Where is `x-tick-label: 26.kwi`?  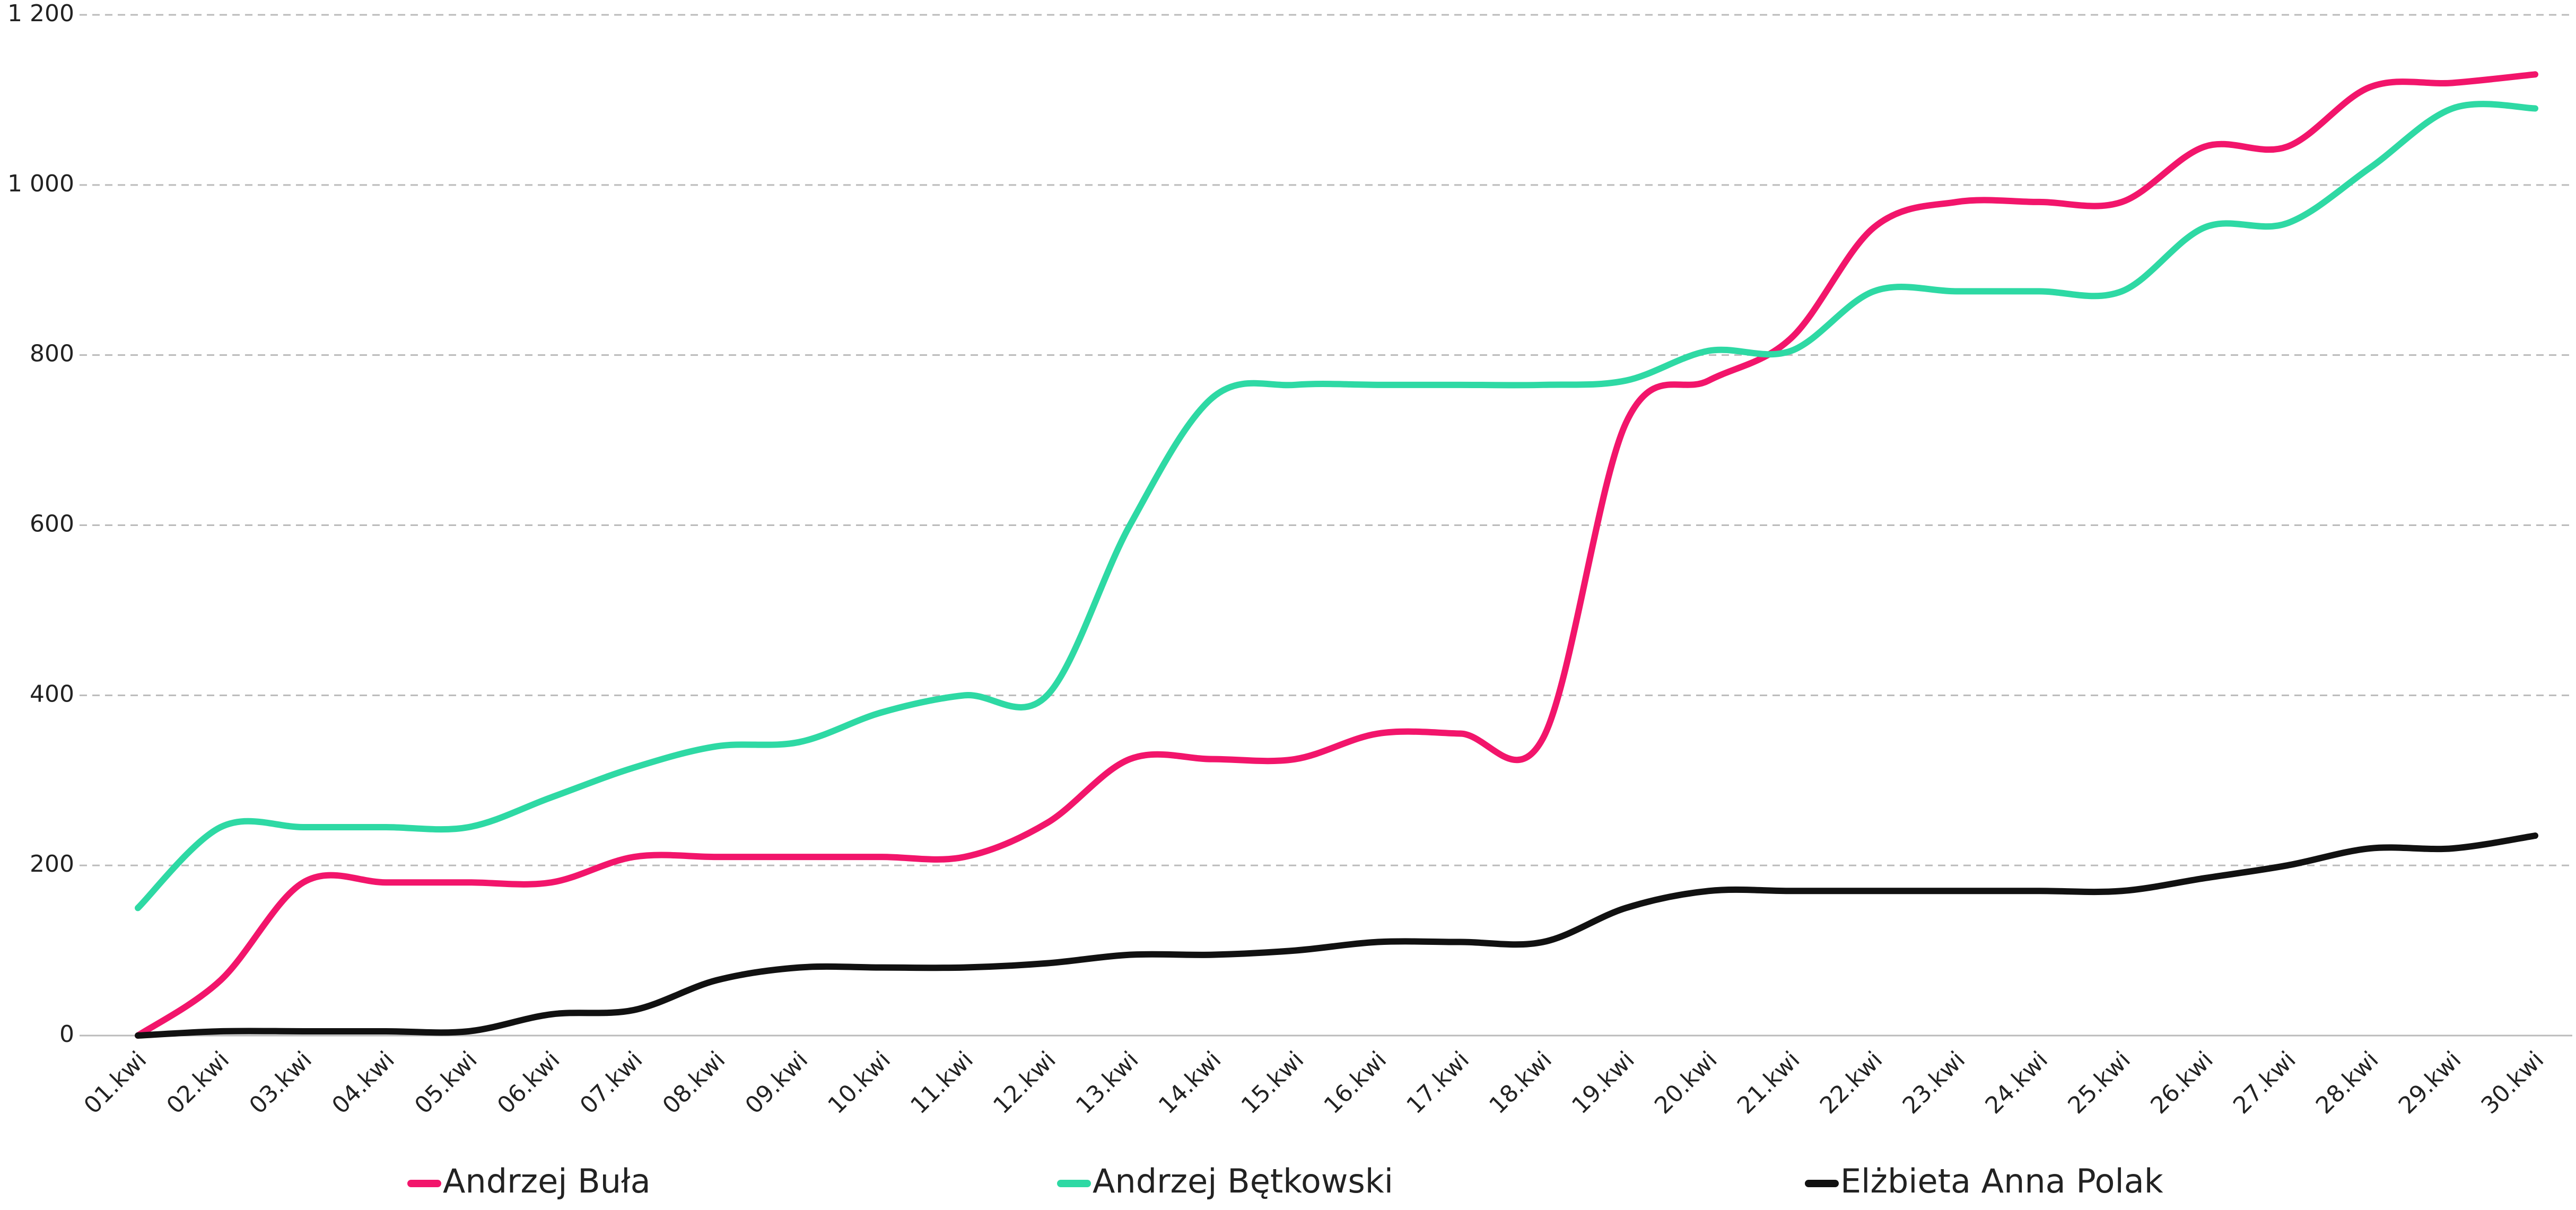
x-tick-label: 26.kwi is located at coordinates (2182, 1082).